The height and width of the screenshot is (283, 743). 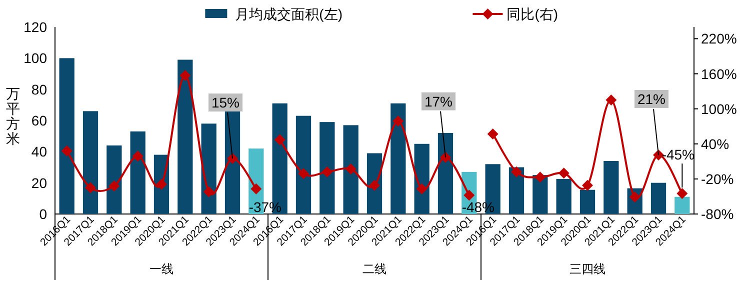 I want to click on data-label: -45%, so click(x=678, y=154).